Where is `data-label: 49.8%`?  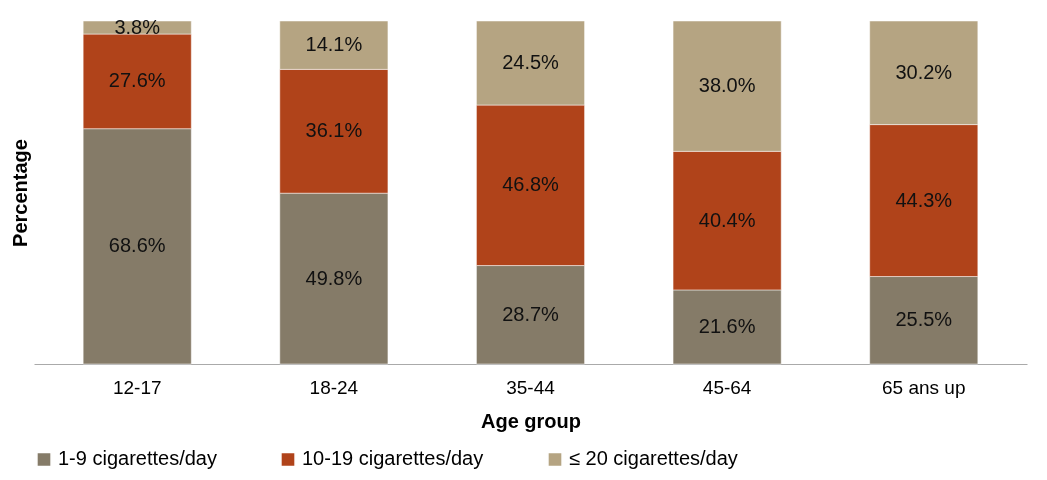
data-label: 49.8% is located at coordinates (334, 277).